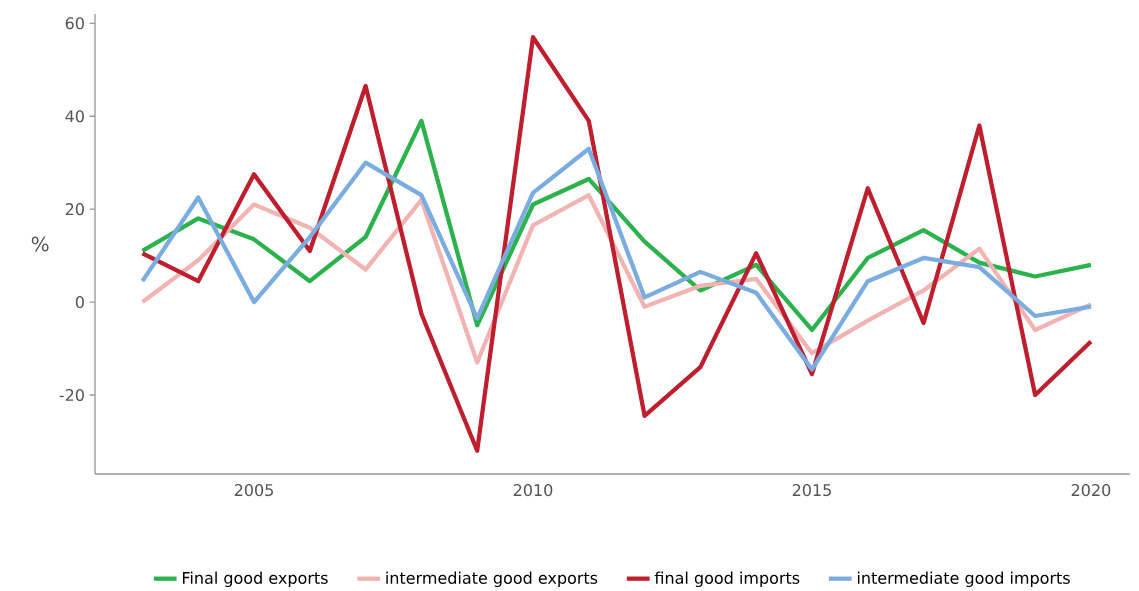 Image resolution: width=1139 pixels, height=591 pixels. What do you see at coordinates (74, 23) in the screenshot?
I see `y-tick-label: 60` at bounding box center [74, 23].